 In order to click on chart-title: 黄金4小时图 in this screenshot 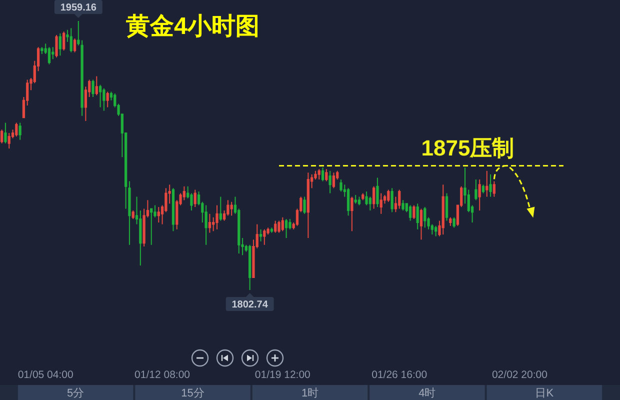, I will do `click(192, 26)`.